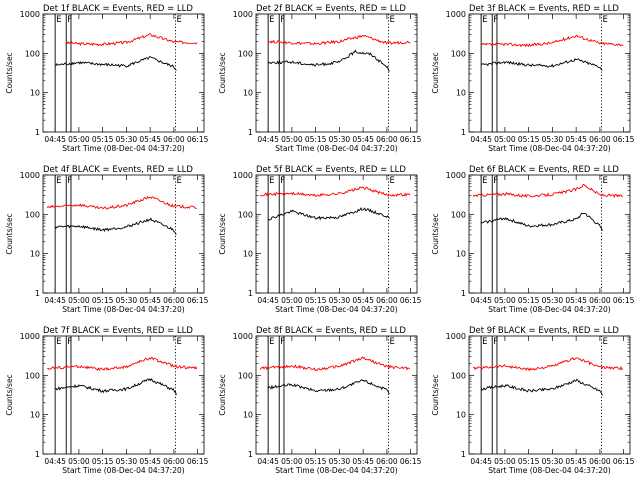 The image size is (640, 480). Describe the element at coordinates (544, 9) in the screenshot. I see `panel-title: Det 3f BLACK = Events, RED = LLD` at that location.